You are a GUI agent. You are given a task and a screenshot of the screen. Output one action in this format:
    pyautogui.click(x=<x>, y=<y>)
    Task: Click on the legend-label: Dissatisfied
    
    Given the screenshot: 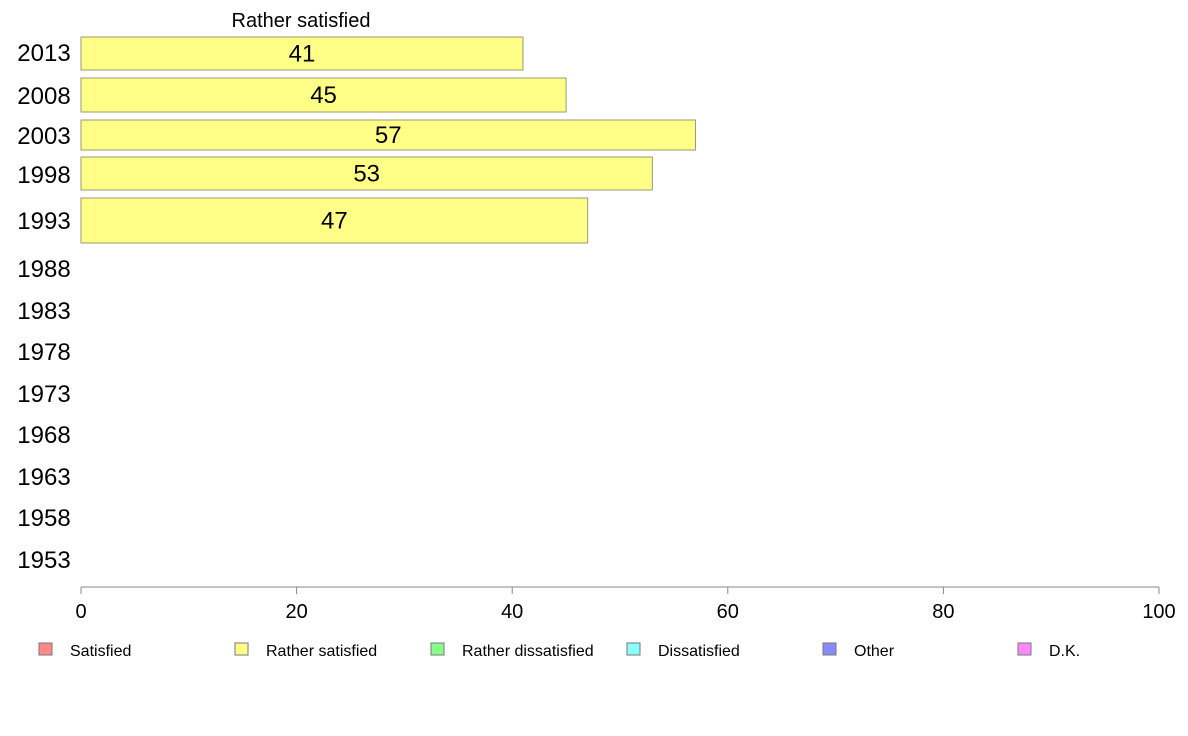 What is the action you would take?
    pyautogui.click(x=699, y=651)
    